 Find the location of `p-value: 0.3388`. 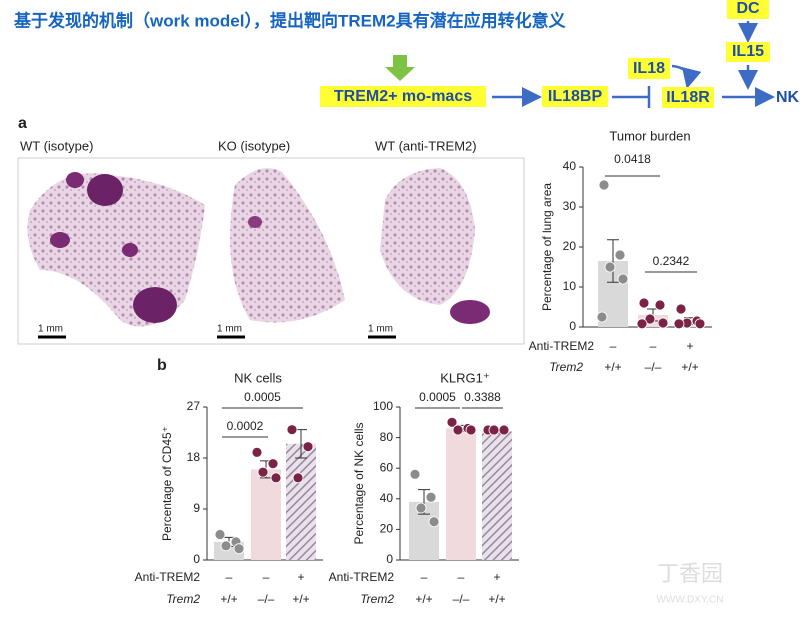

p-value: 0.3388 is located at coordinates (482, 397).